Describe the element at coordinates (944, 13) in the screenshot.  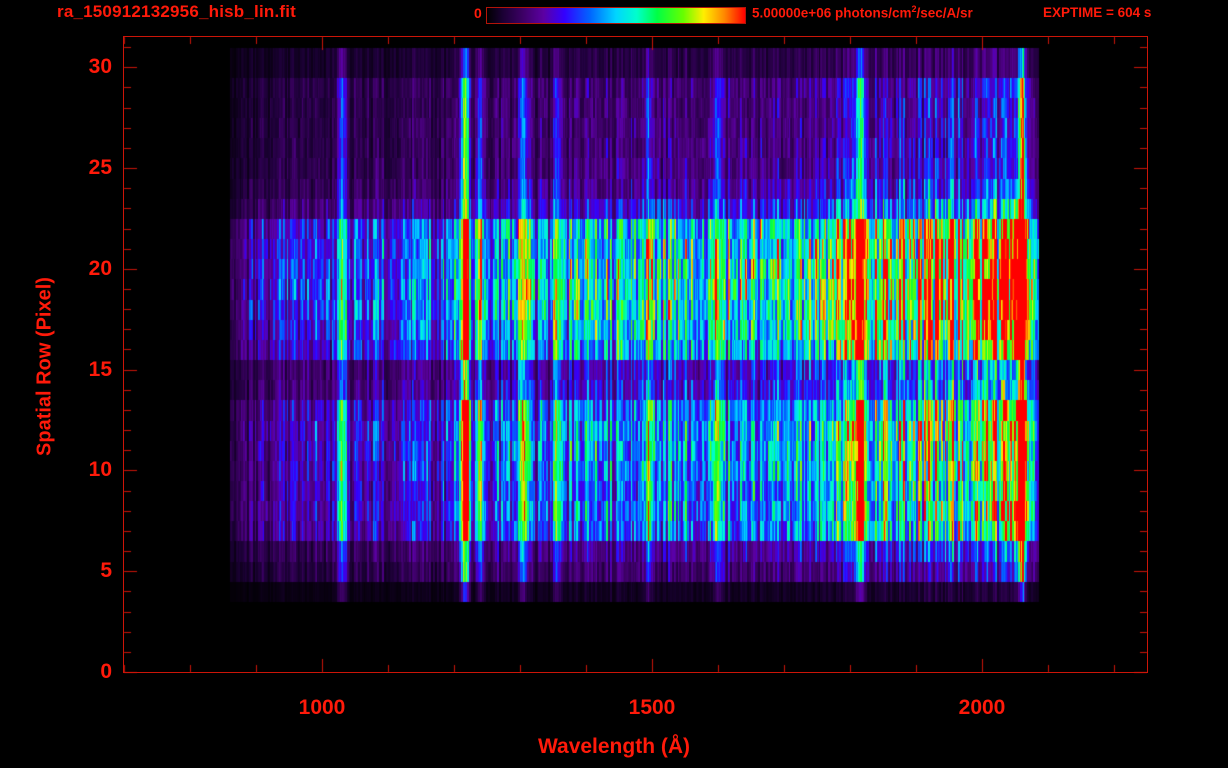
I see `colorbar-units-suffix: /sec/A/sr` at that location.